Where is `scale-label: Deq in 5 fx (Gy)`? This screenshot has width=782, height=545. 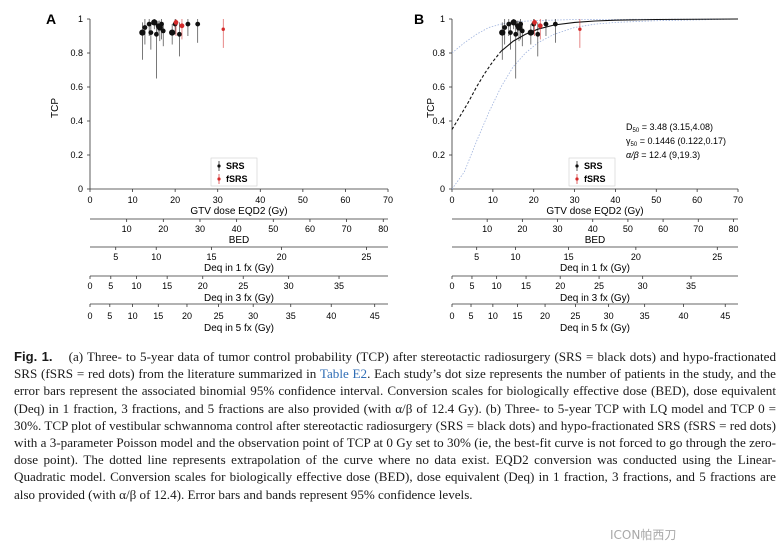
scale-label: Deq in 5 fx (Gy) is located at coordinates (239, 328).